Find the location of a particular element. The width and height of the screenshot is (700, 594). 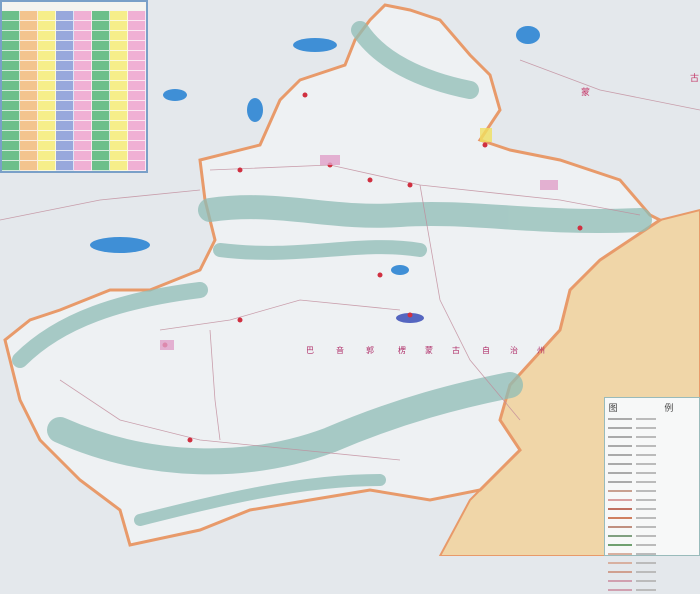

prefecture-label: 巴 音 郭 楞 蒙 古 自 治 州 is located at coordinates (432, 350).